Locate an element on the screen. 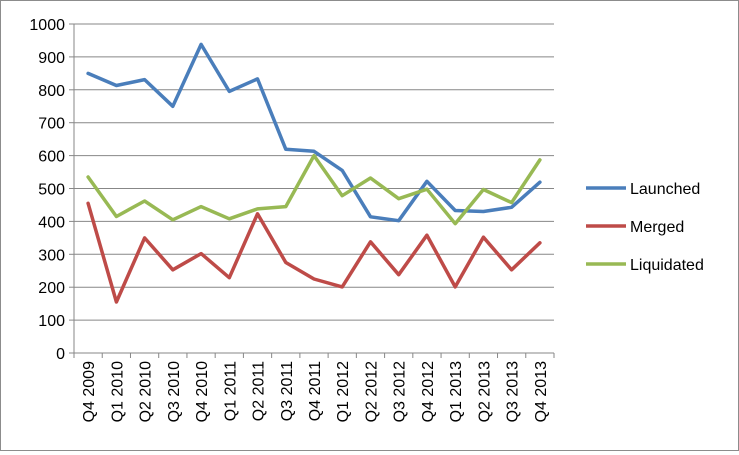 The width and height of the screenshot is (739, 455). y-tick-labels: 0 100 200 300 400 500 600 700 800 900 1000 is located at coordinates (47, 190).